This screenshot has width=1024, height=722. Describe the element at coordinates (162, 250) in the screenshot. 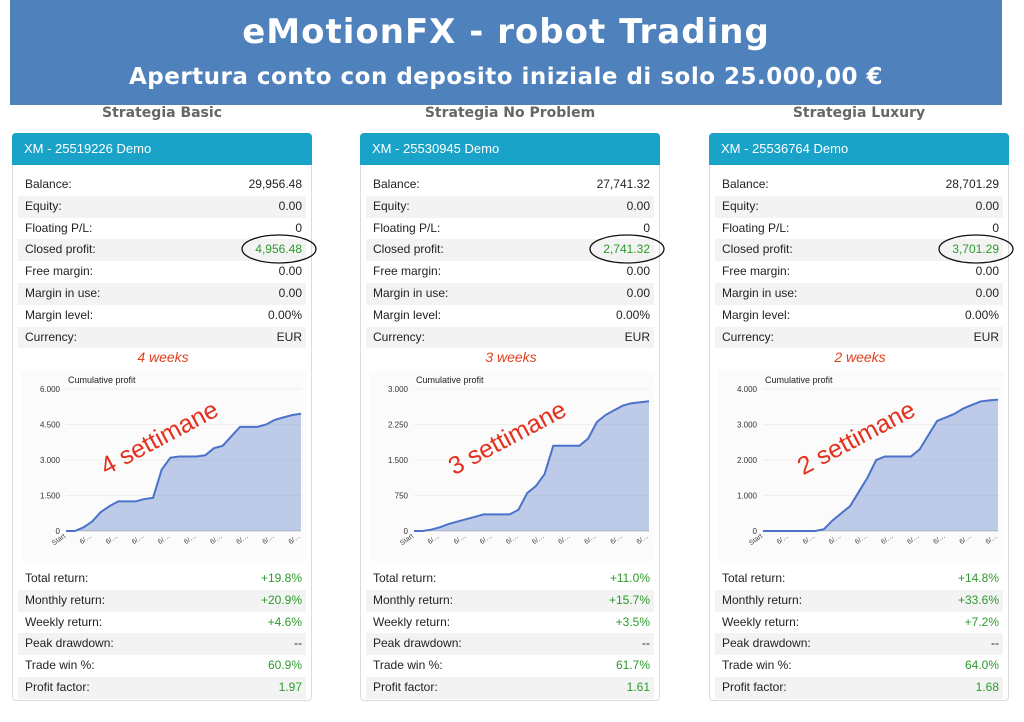

I see `stat-row: Closed profit: 4,956.48` at that location.